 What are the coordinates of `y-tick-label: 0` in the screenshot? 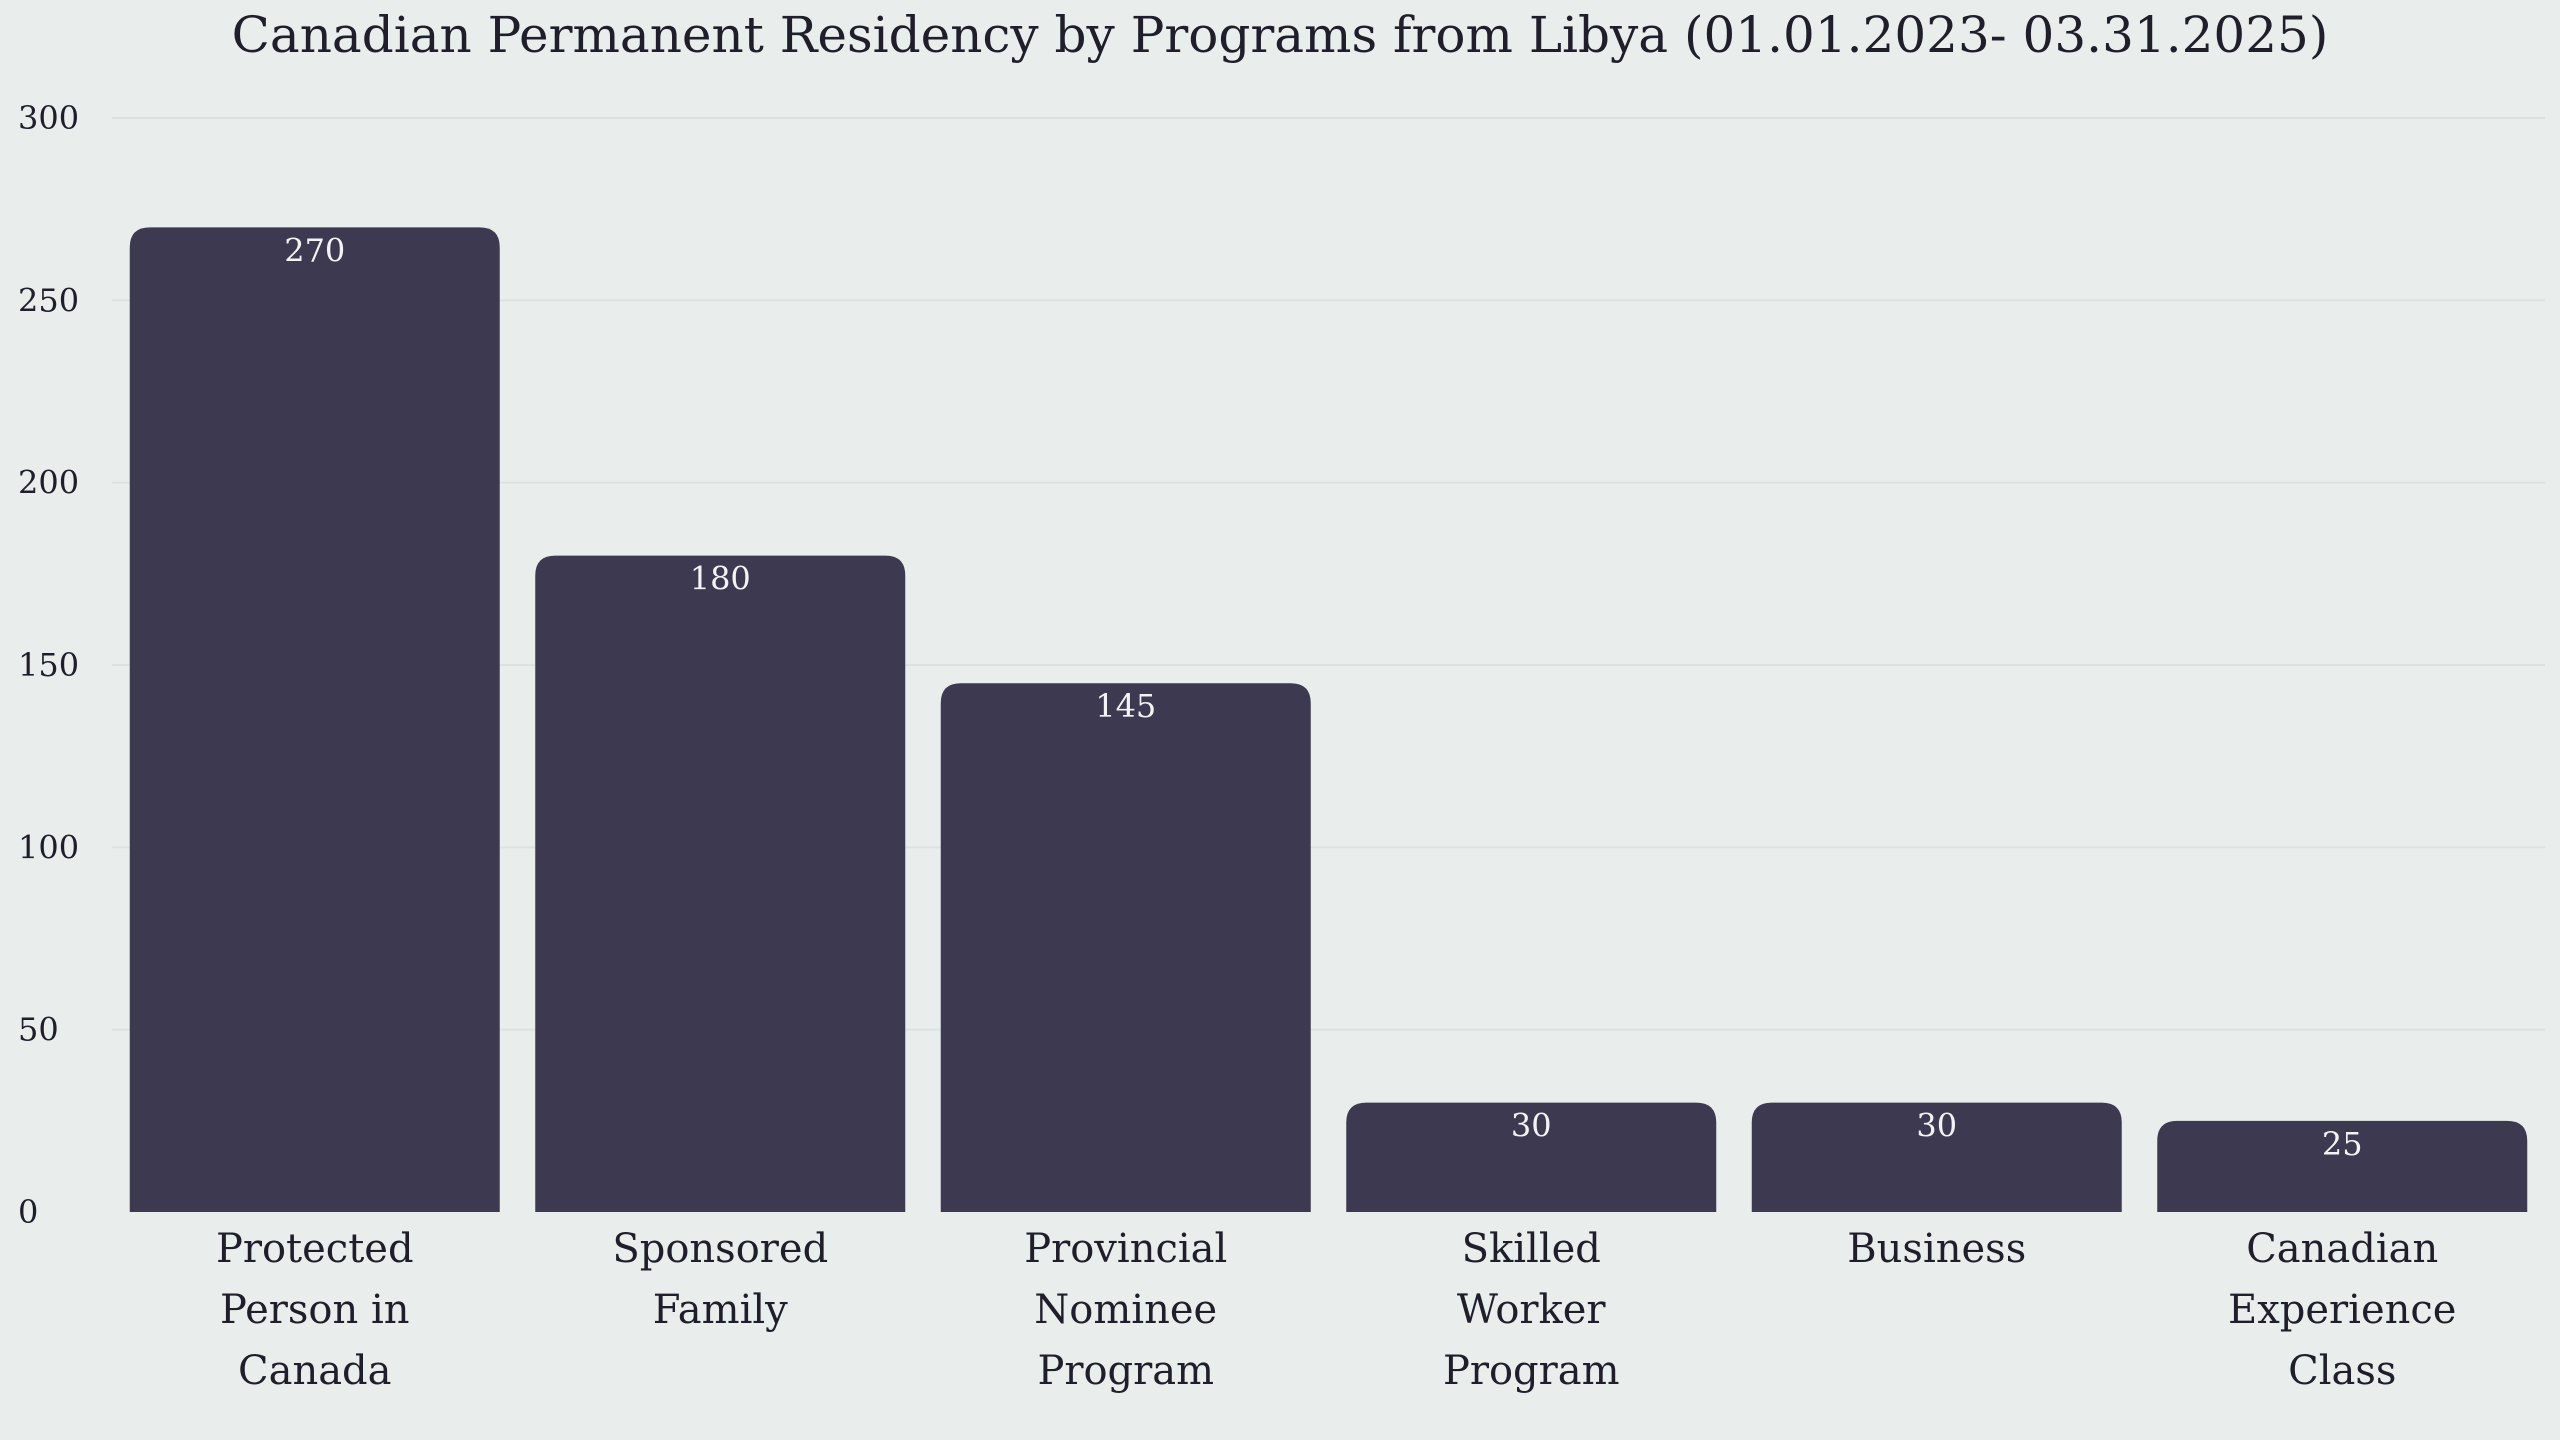 It's located at (28, 1212).